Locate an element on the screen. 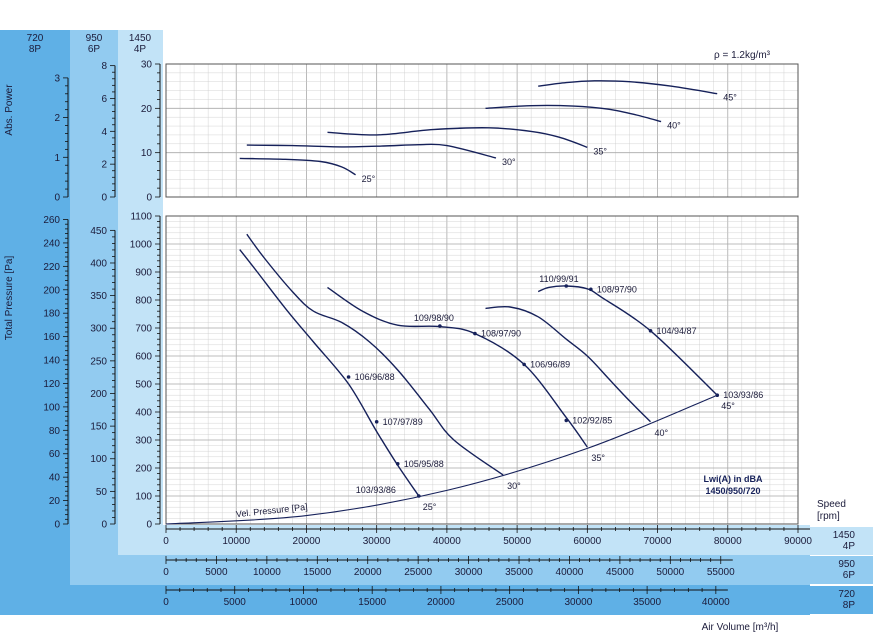  speed-unit-label: [rpm] is located at coordinates (828, 516).